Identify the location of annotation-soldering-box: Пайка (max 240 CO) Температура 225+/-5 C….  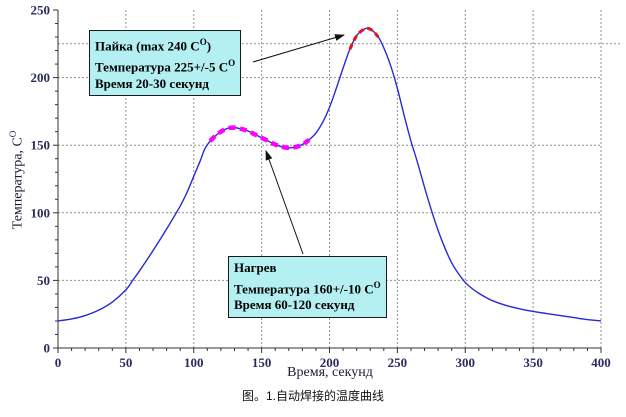
(165, 63).